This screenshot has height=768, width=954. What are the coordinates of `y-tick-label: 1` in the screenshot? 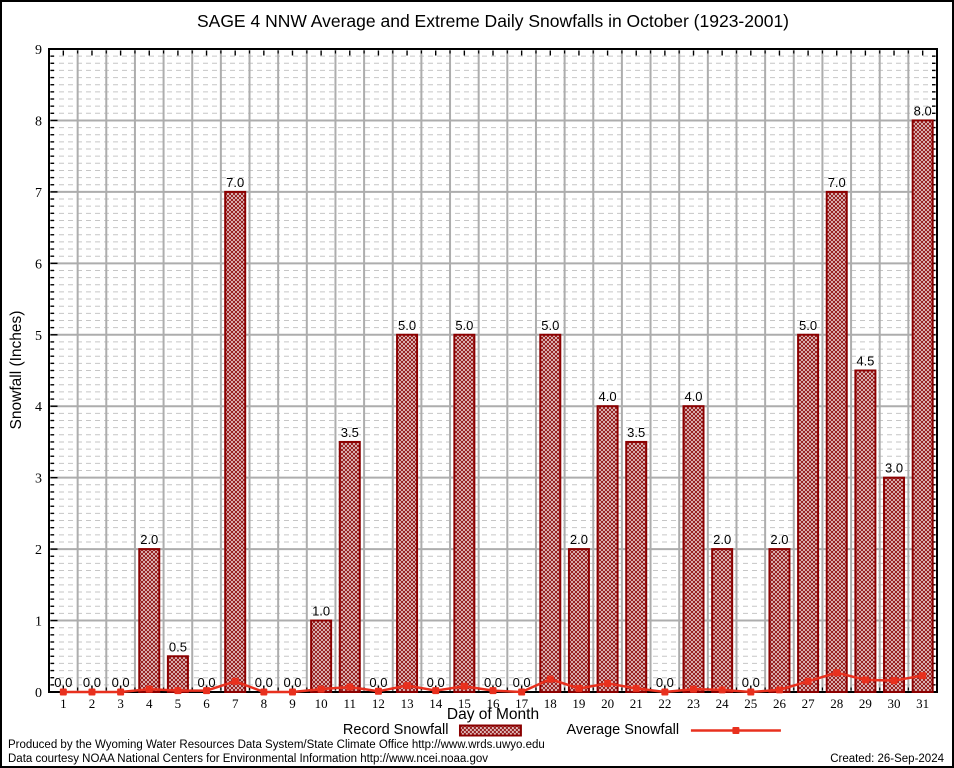 It's located at (38, 622).